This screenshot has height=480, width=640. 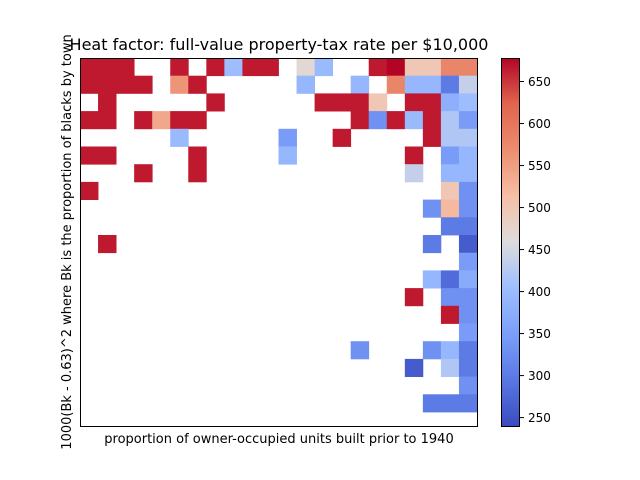 What do you see at coordinates (539, 418) in the screenshot?
I see `colorbar-tick-label: 250` at bounding box center [539, 418].